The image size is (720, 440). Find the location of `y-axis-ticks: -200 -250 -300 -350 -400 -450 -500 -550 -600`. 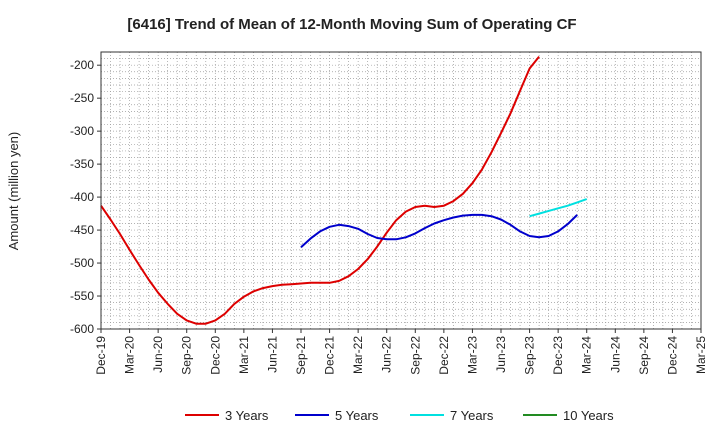

y-axis-ticks: -200 -250 -300 -350 -400 -450 -500 -550 -600 is located at coordinates (85, 197).